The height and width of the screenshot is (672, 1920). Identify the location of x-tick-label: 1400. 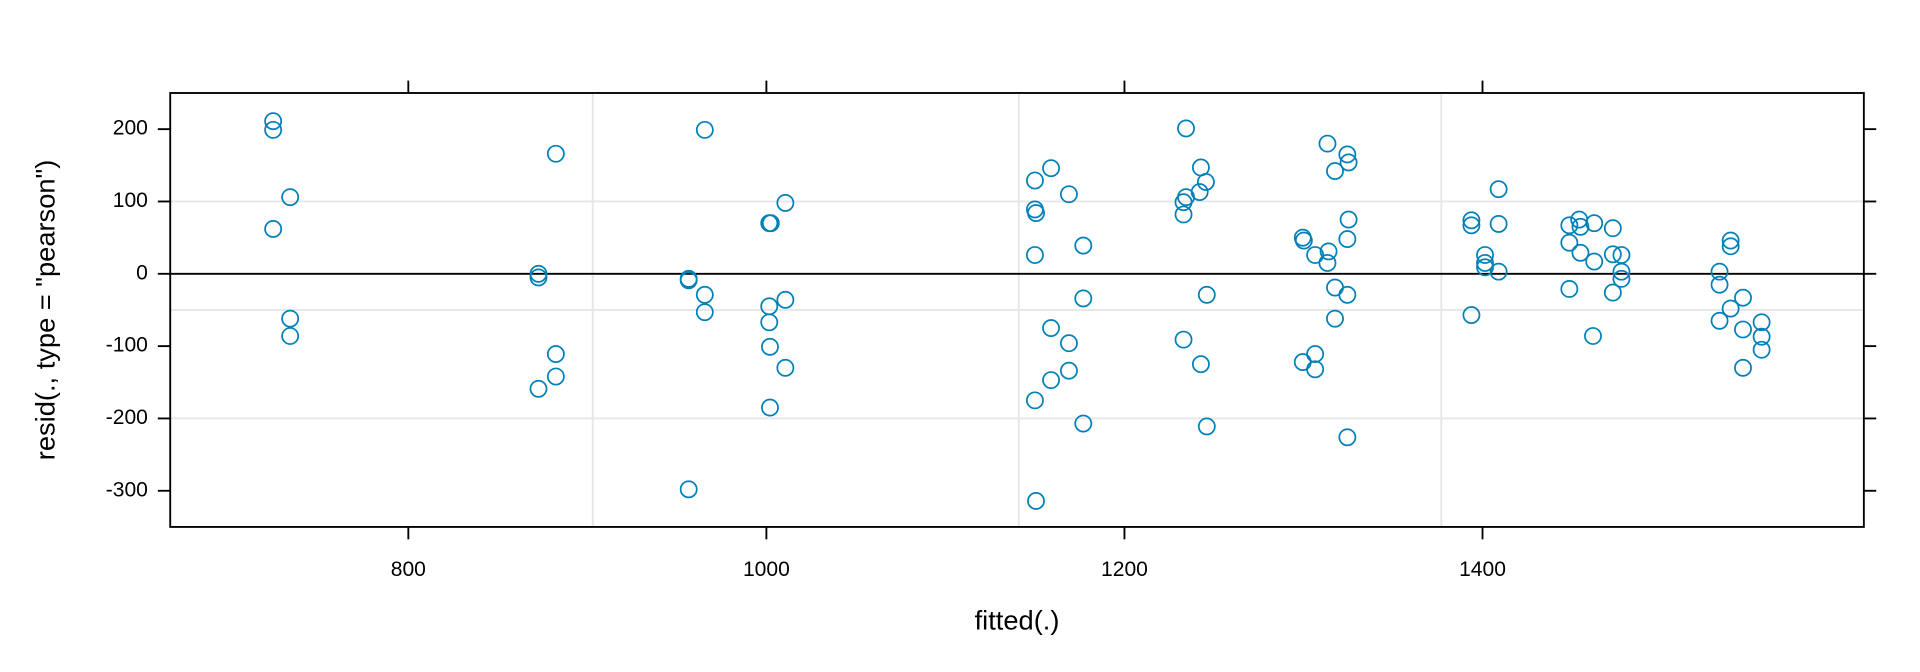
(1482, 569).